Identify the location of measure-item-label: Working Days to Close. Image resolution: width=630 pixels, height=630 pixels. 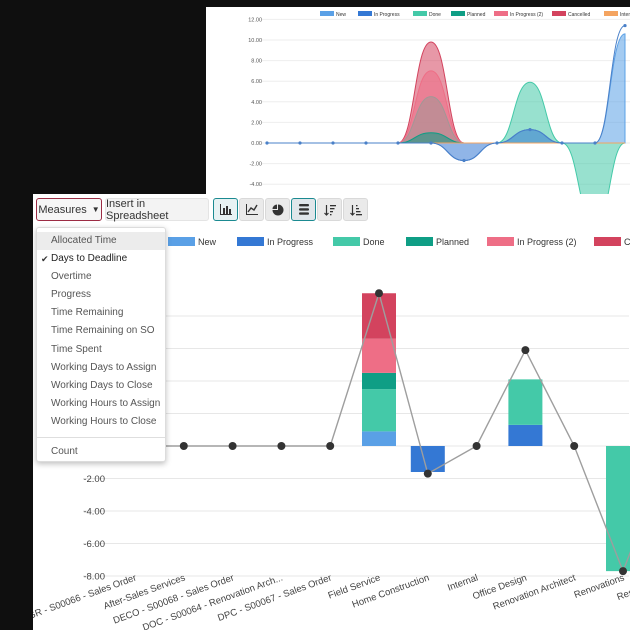
(102, 385).